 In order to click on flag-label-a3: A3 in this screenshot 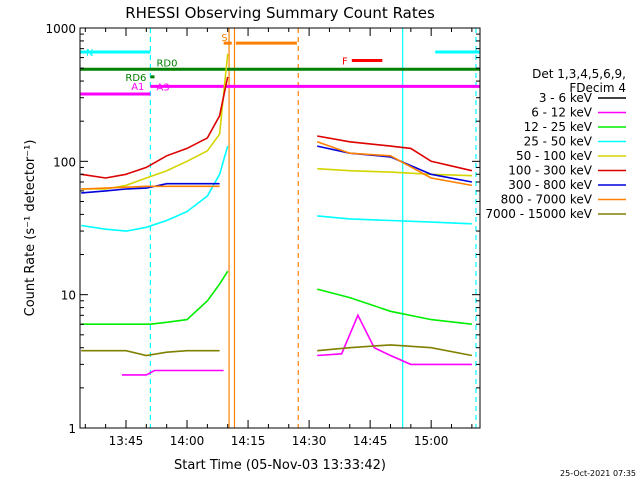, I will do `click(162, 87)`.